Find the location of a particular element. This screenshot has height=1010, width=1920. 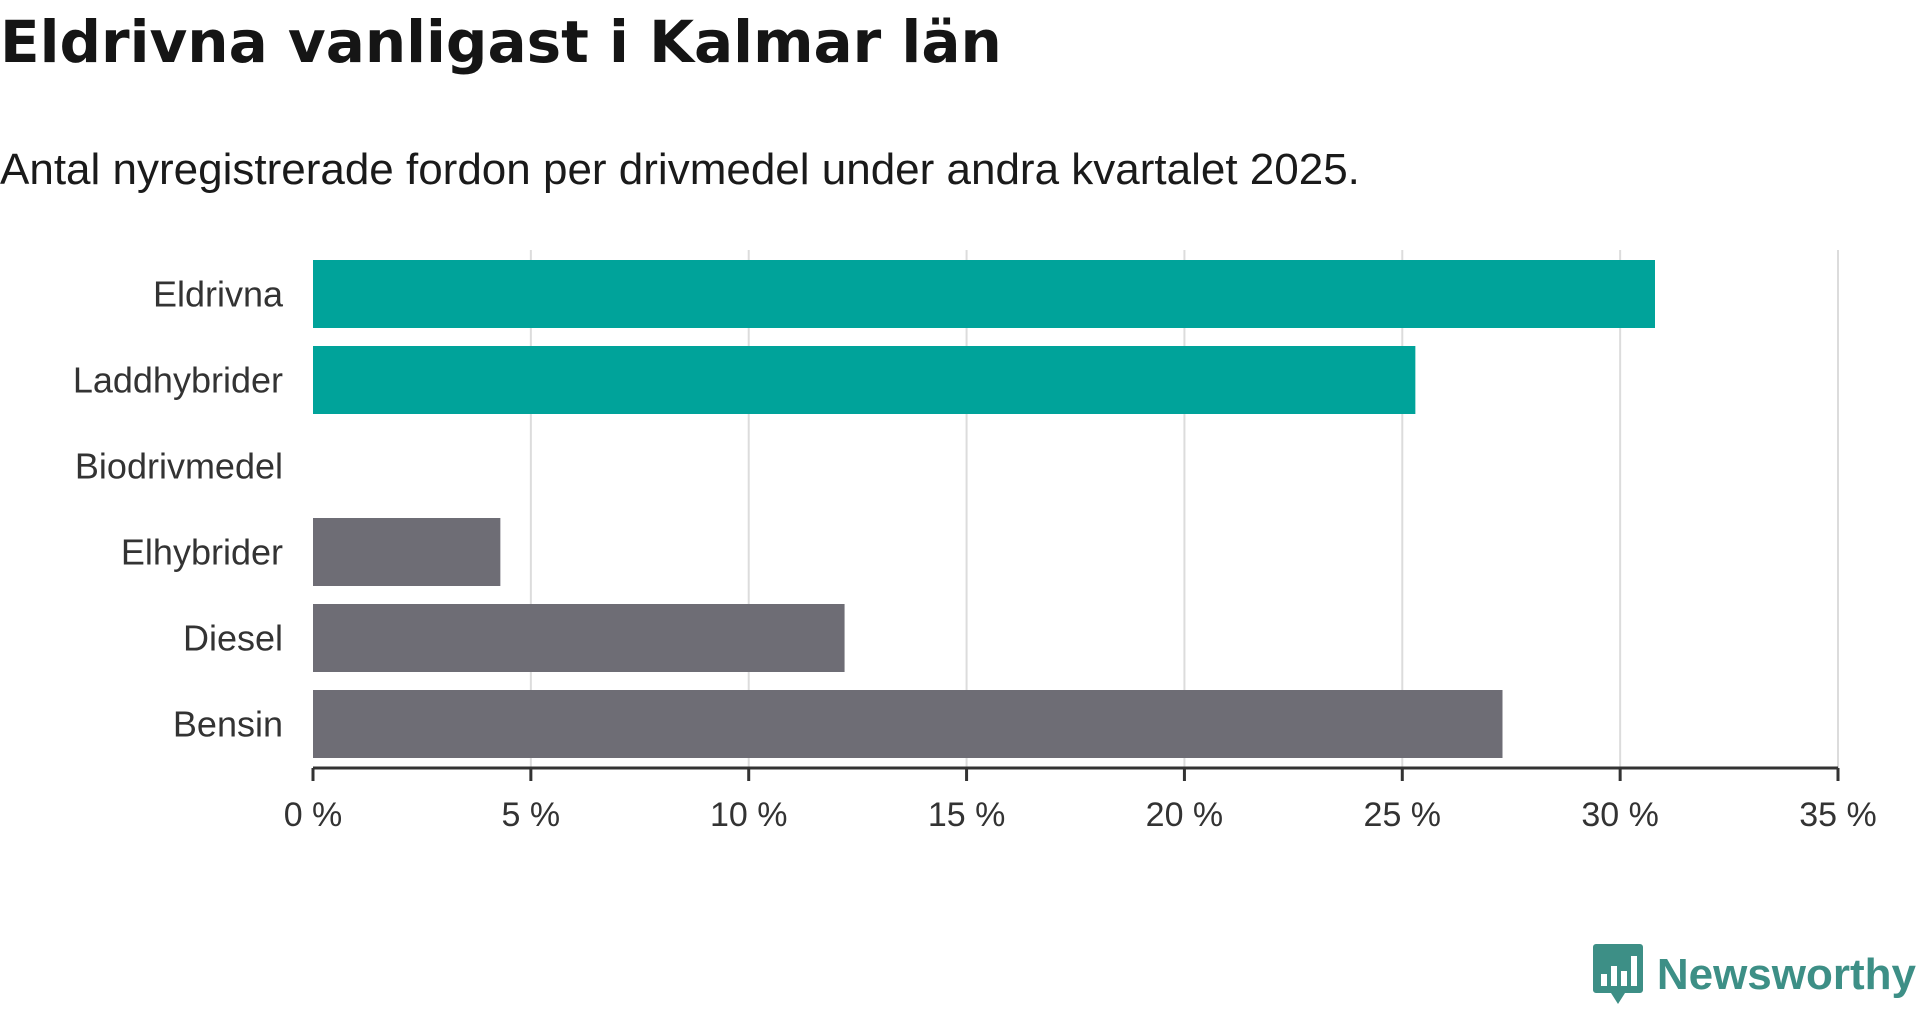

x-tick-label: 0 % is located at coordinates (313, 815).